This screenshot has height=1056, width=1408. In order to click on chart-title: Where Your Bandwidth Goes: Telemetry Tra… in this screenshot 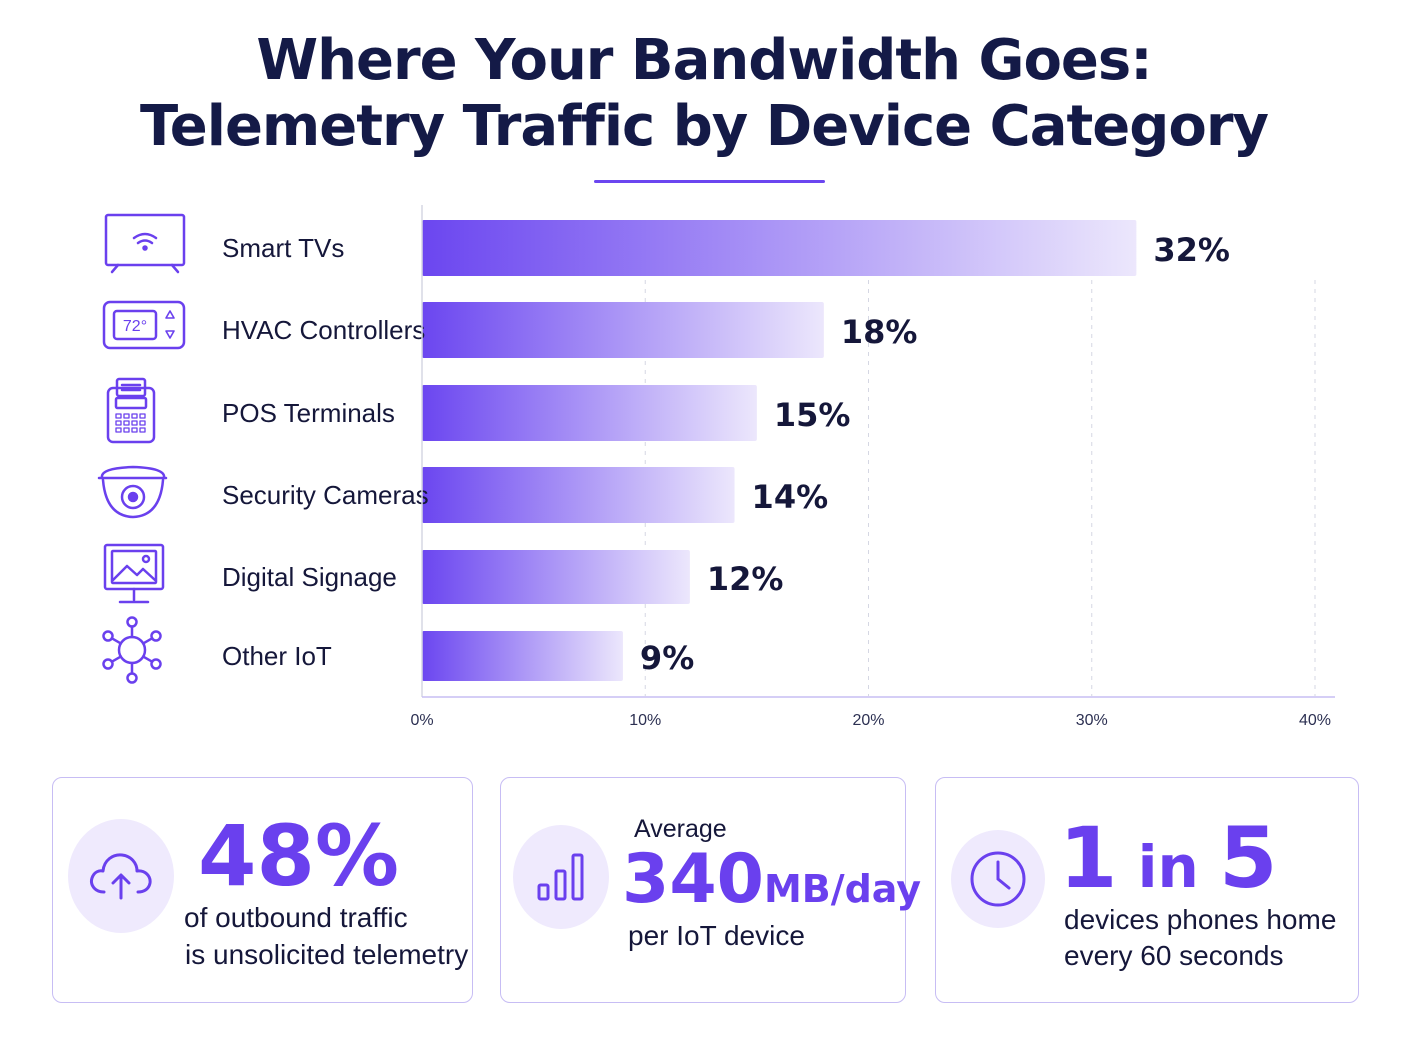, I will do `click(704, 94)`.